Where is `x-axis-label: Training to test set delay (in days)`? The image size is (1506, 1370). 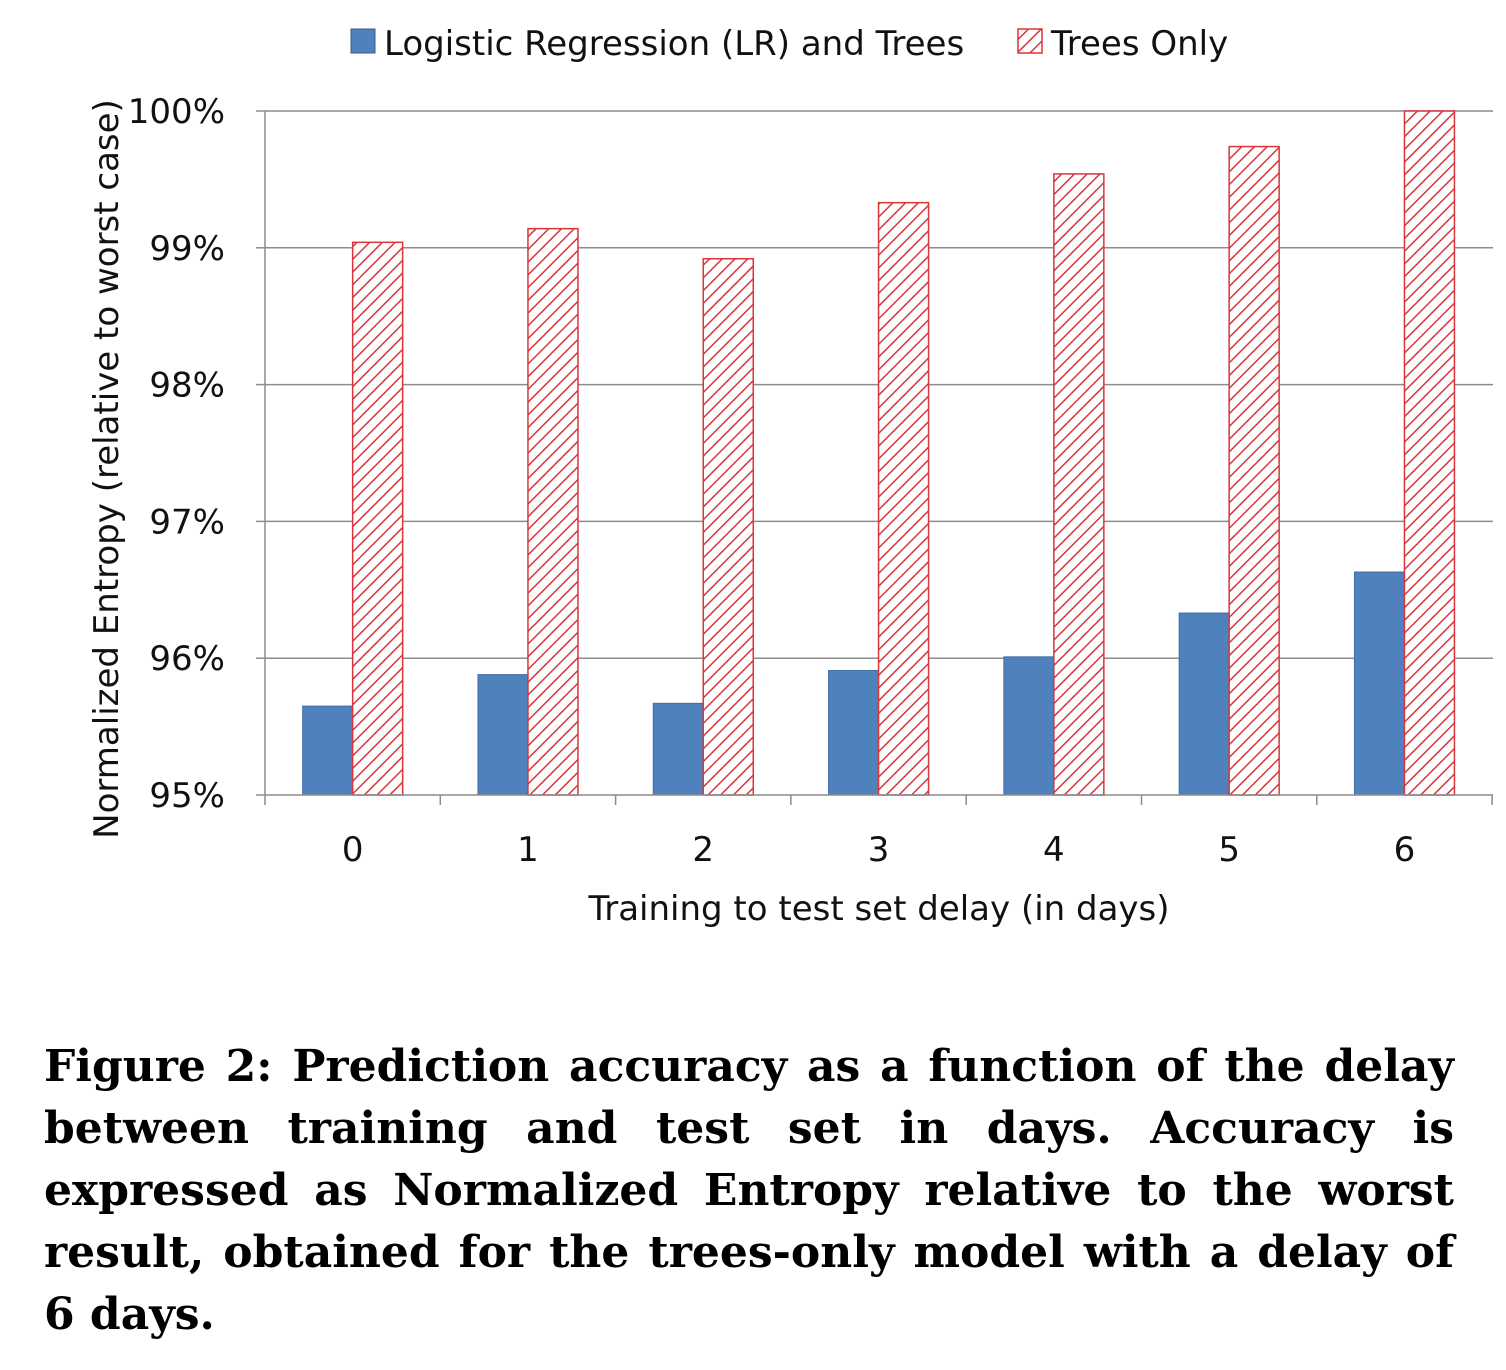
x-axis-label: Training to test set delay (in days) is located at coordinates (878, 909).